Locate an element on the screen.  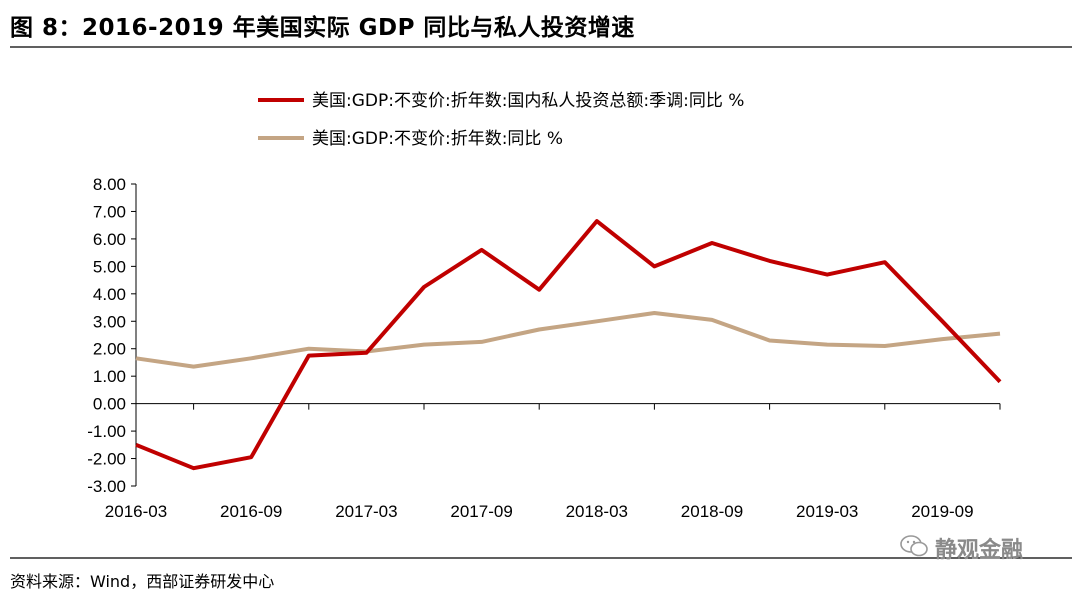
legend-label: 美国:GDP:不变价:折年数:同比 % is located at coordinates (437, 139).